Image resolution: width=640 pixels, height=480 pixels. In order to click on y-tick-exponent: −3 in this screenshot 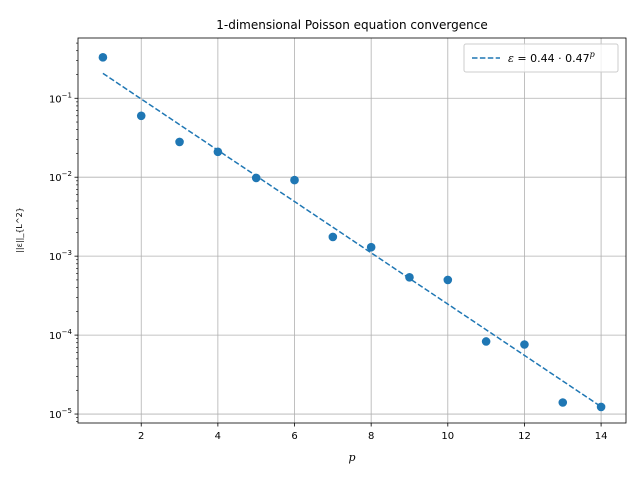, I will do `click(67, 253)`.